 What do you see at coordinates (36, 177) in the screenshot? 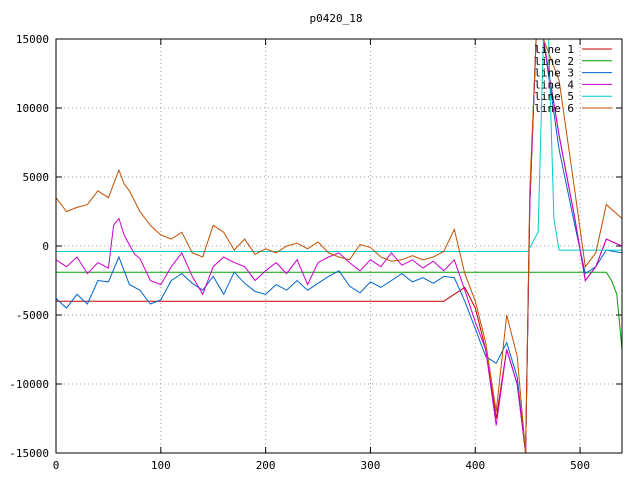
I see `y-tick-label: 5000` at bounding box center [36, 177].